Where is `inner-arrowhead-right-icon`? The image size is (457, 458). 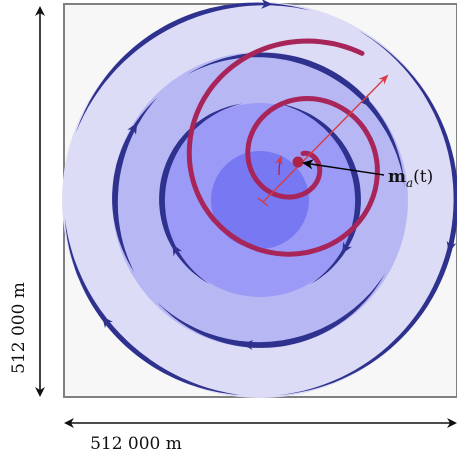 inner-arrowhead-right-icon is located at coordinates (347, 247).